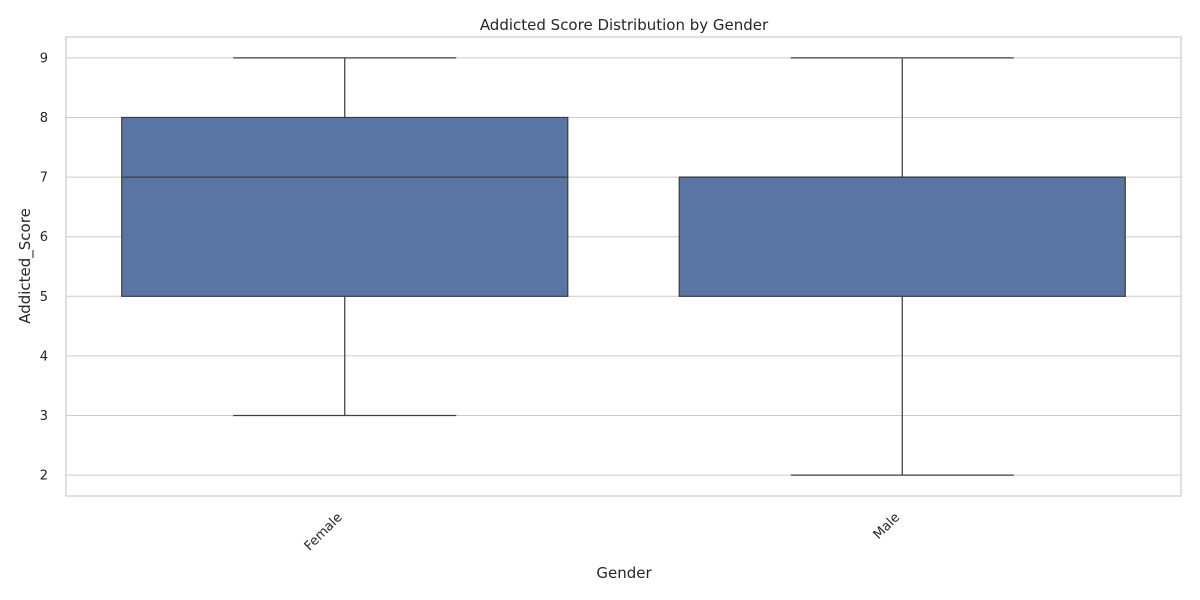 This screenshot has width=1200, height=600. I want to click on x-axis-ticks: Female Male, so click(602, 532).